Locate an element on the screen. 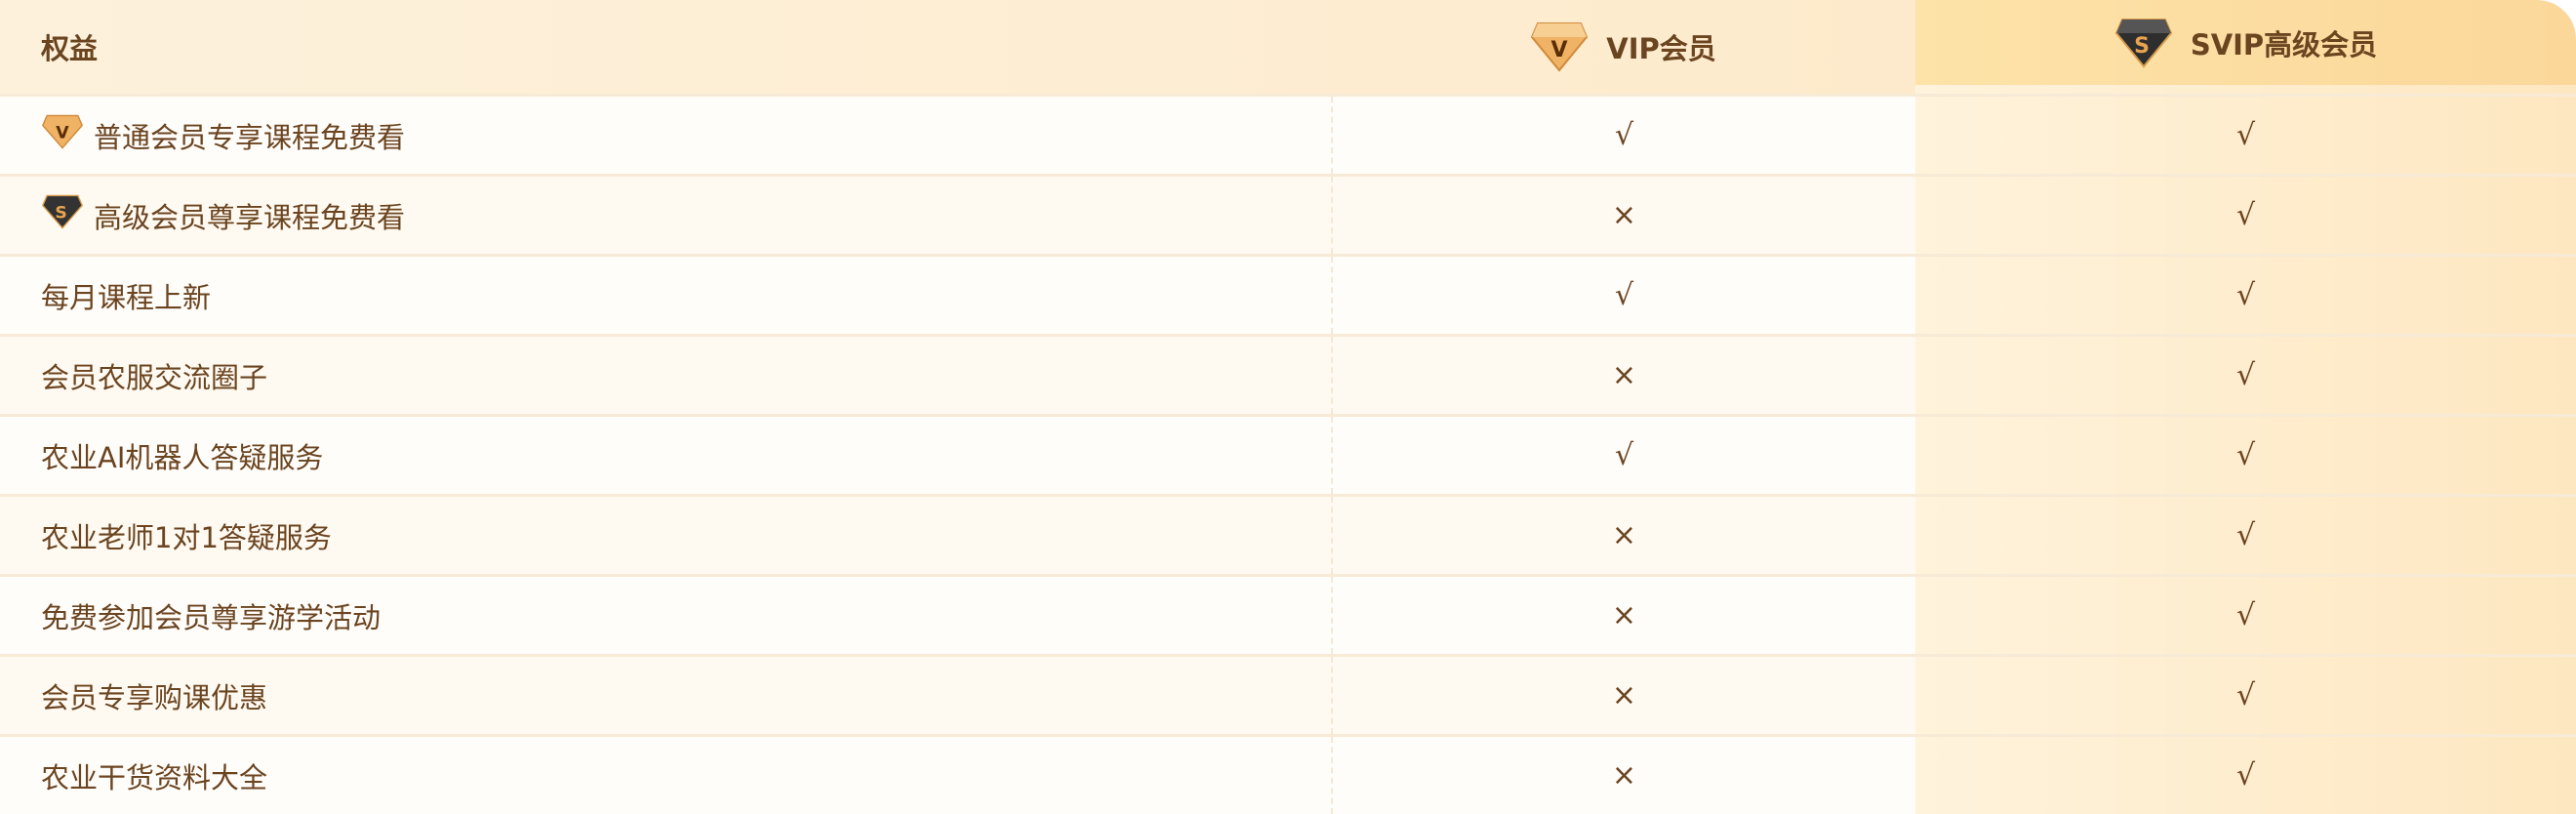 This screenshot has height=814, width=2576. benefit-label: 会员专享购课优惠 is located at coordinates (154, 697).